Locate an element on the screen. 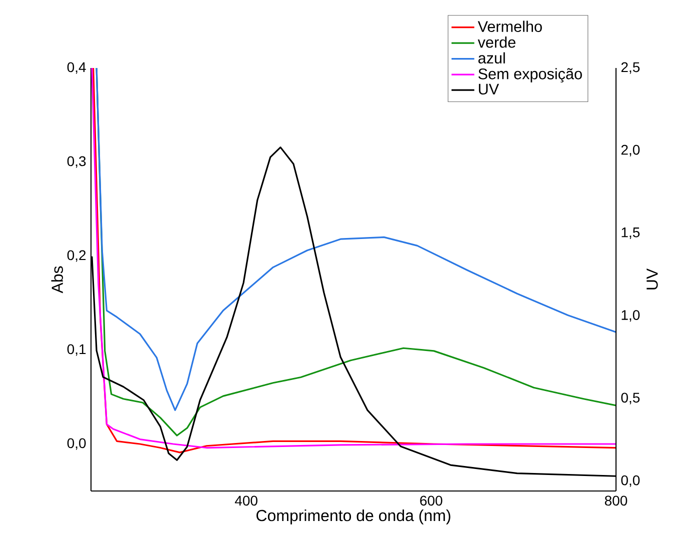 The image size is (676, 558). y-tick-label: 0,3 is located at coordinates (76, 162).